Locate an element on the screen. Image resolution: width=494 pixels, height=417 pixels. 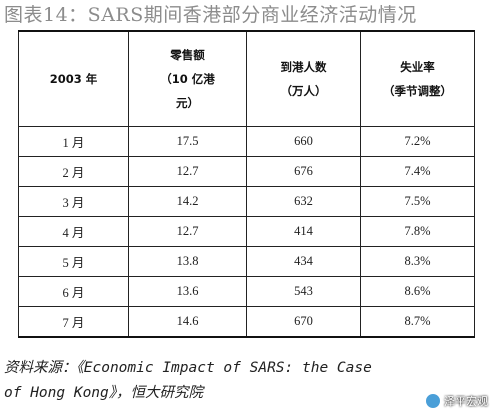
cell-retail: 13.8 is located at coordinates (187, 261).